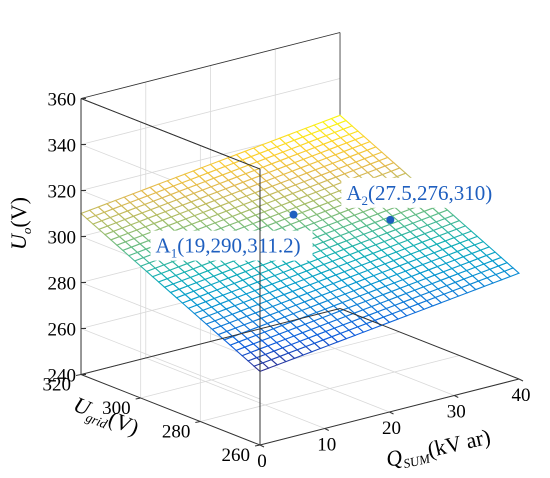 The height and width of the screenshot is (478, 550). I want to click on point-label-A1: A1(19,290,311.2), so click(228, 247).